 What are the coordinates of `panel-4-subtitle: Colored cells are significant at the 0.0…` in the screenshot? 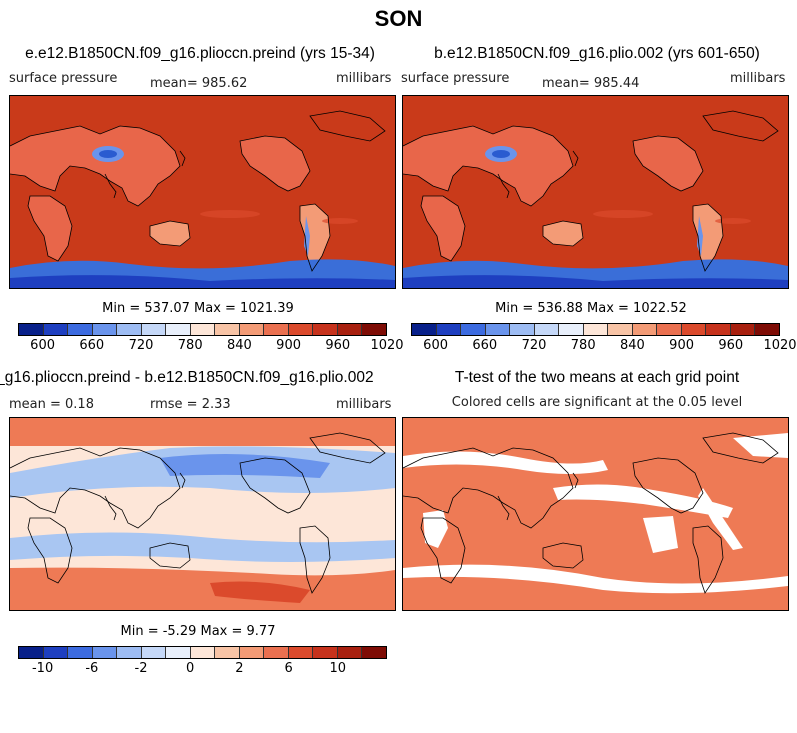 It's located at (597, 402).